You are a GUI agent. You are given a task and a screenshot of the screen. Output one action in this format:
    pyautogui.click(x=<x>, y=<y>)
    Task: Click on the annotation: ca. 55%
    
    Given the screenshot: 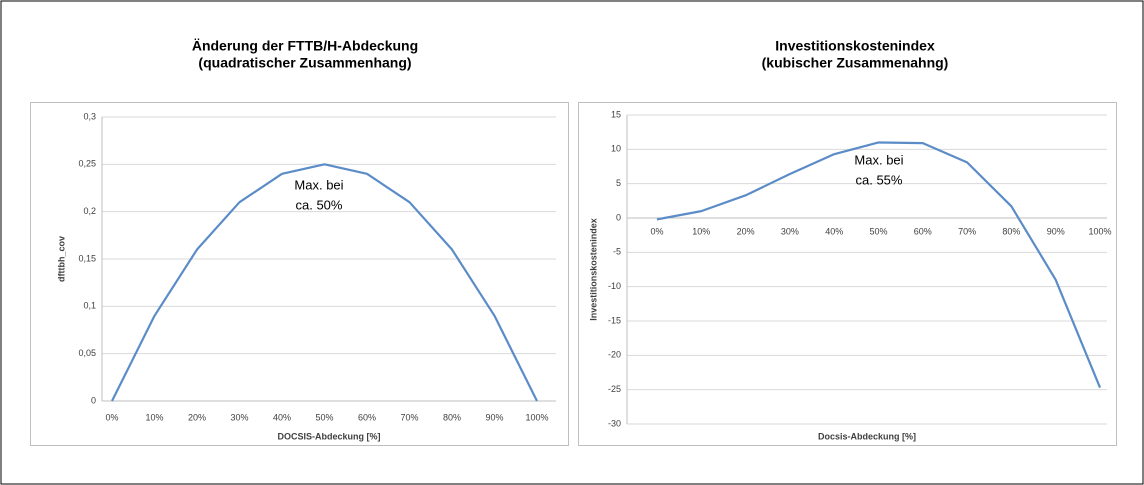 What is the action you would take?
    pyautogui.click(x=879, y=179)
    